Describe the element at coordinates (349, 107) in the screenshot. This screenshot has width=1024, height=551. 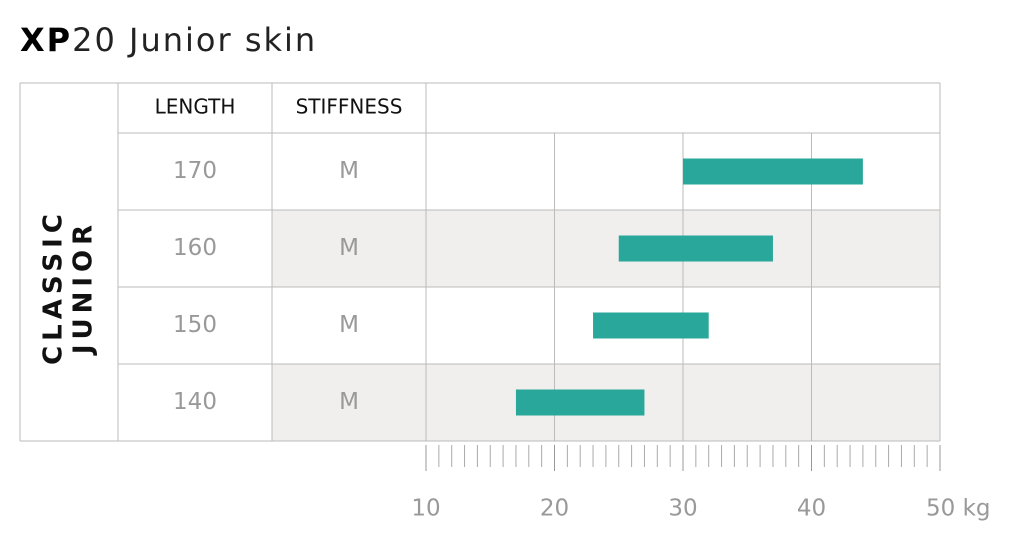
I see `column-header: STIFFNESS` at that location.